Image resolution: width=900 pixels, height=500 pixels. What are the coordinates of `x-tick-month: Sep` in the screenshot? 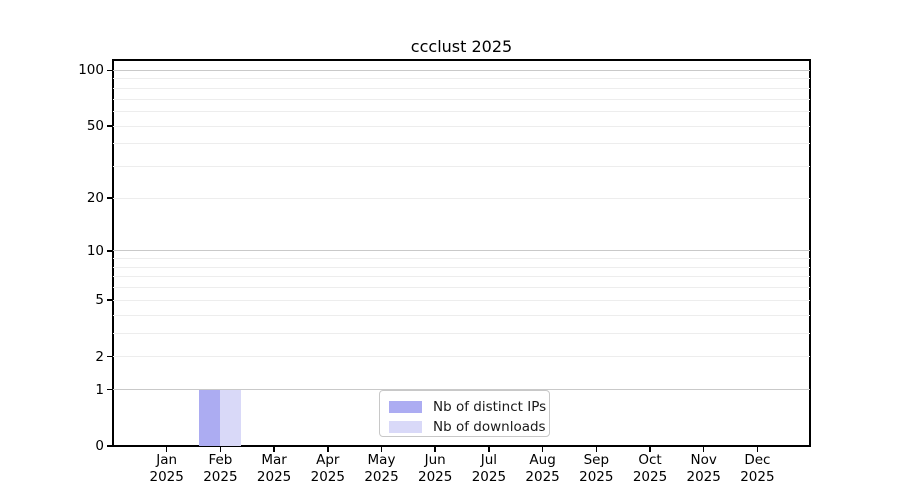 It's located at (596, 460).